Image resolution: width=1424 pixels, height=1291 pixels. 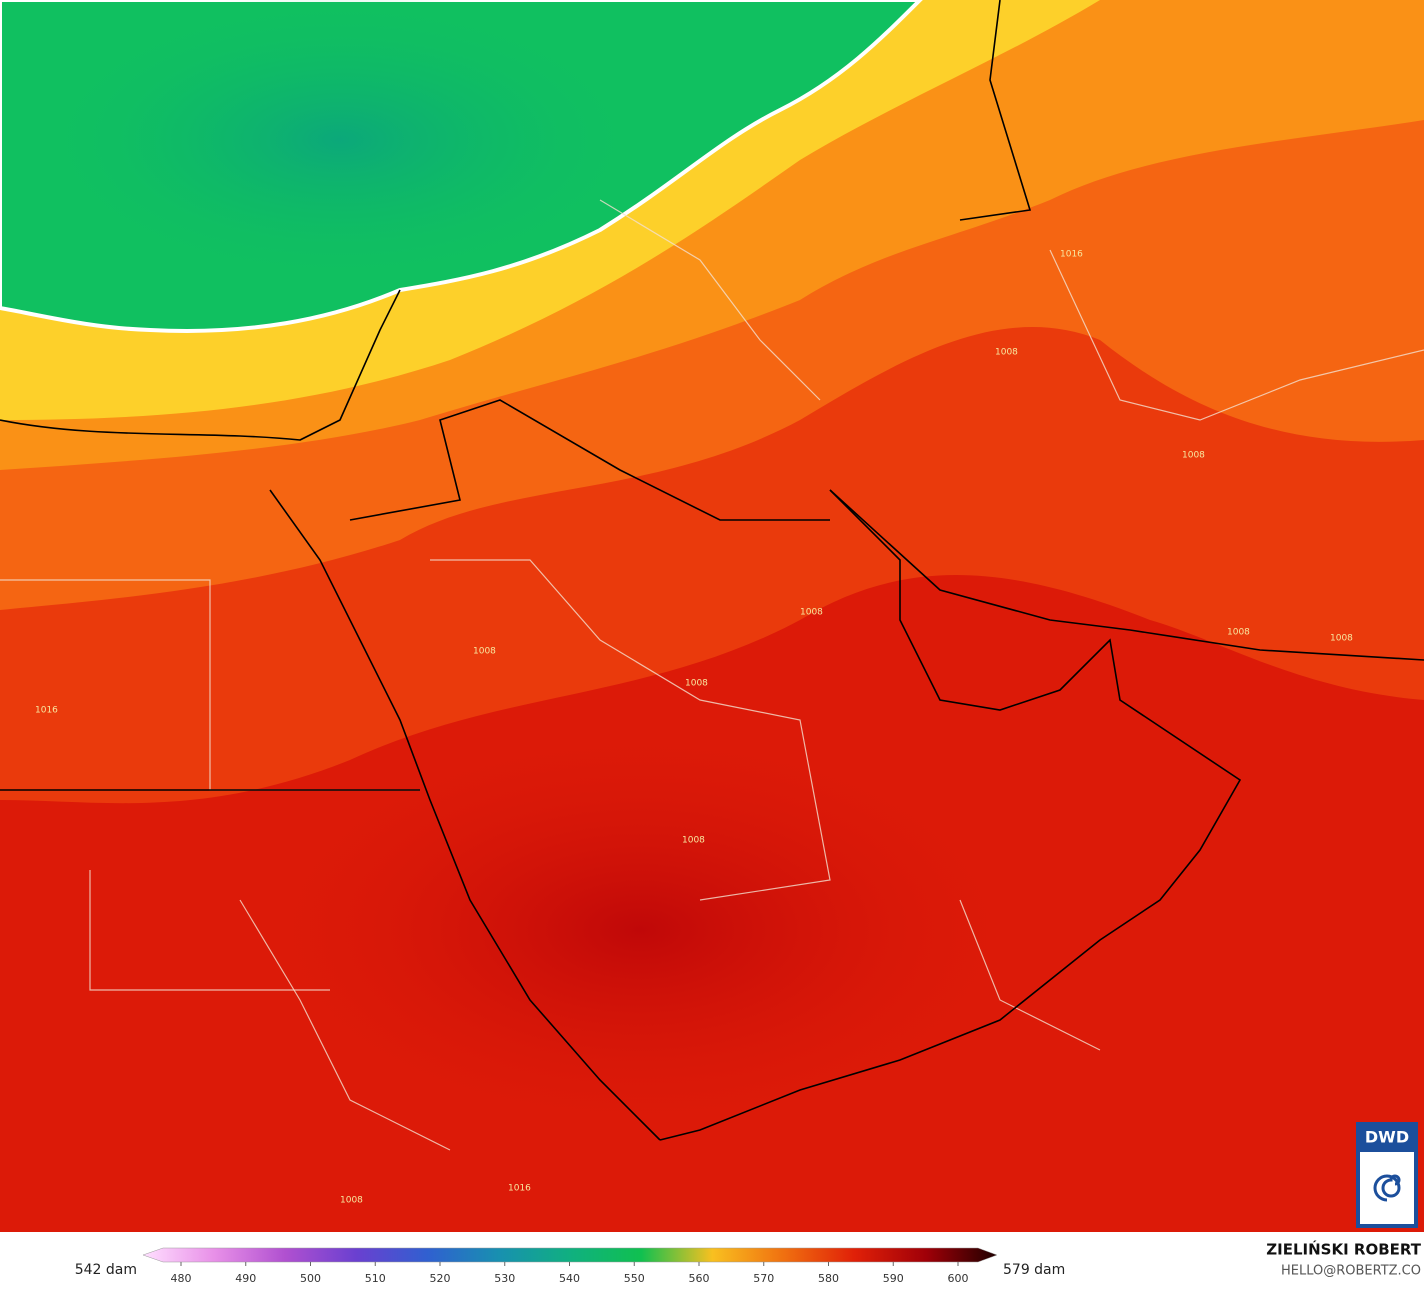 What do you see at coordinates (569, 1278) in the screenshot?
I see `colorbar-tick-label: 540` at bounding box center [569, 1278].